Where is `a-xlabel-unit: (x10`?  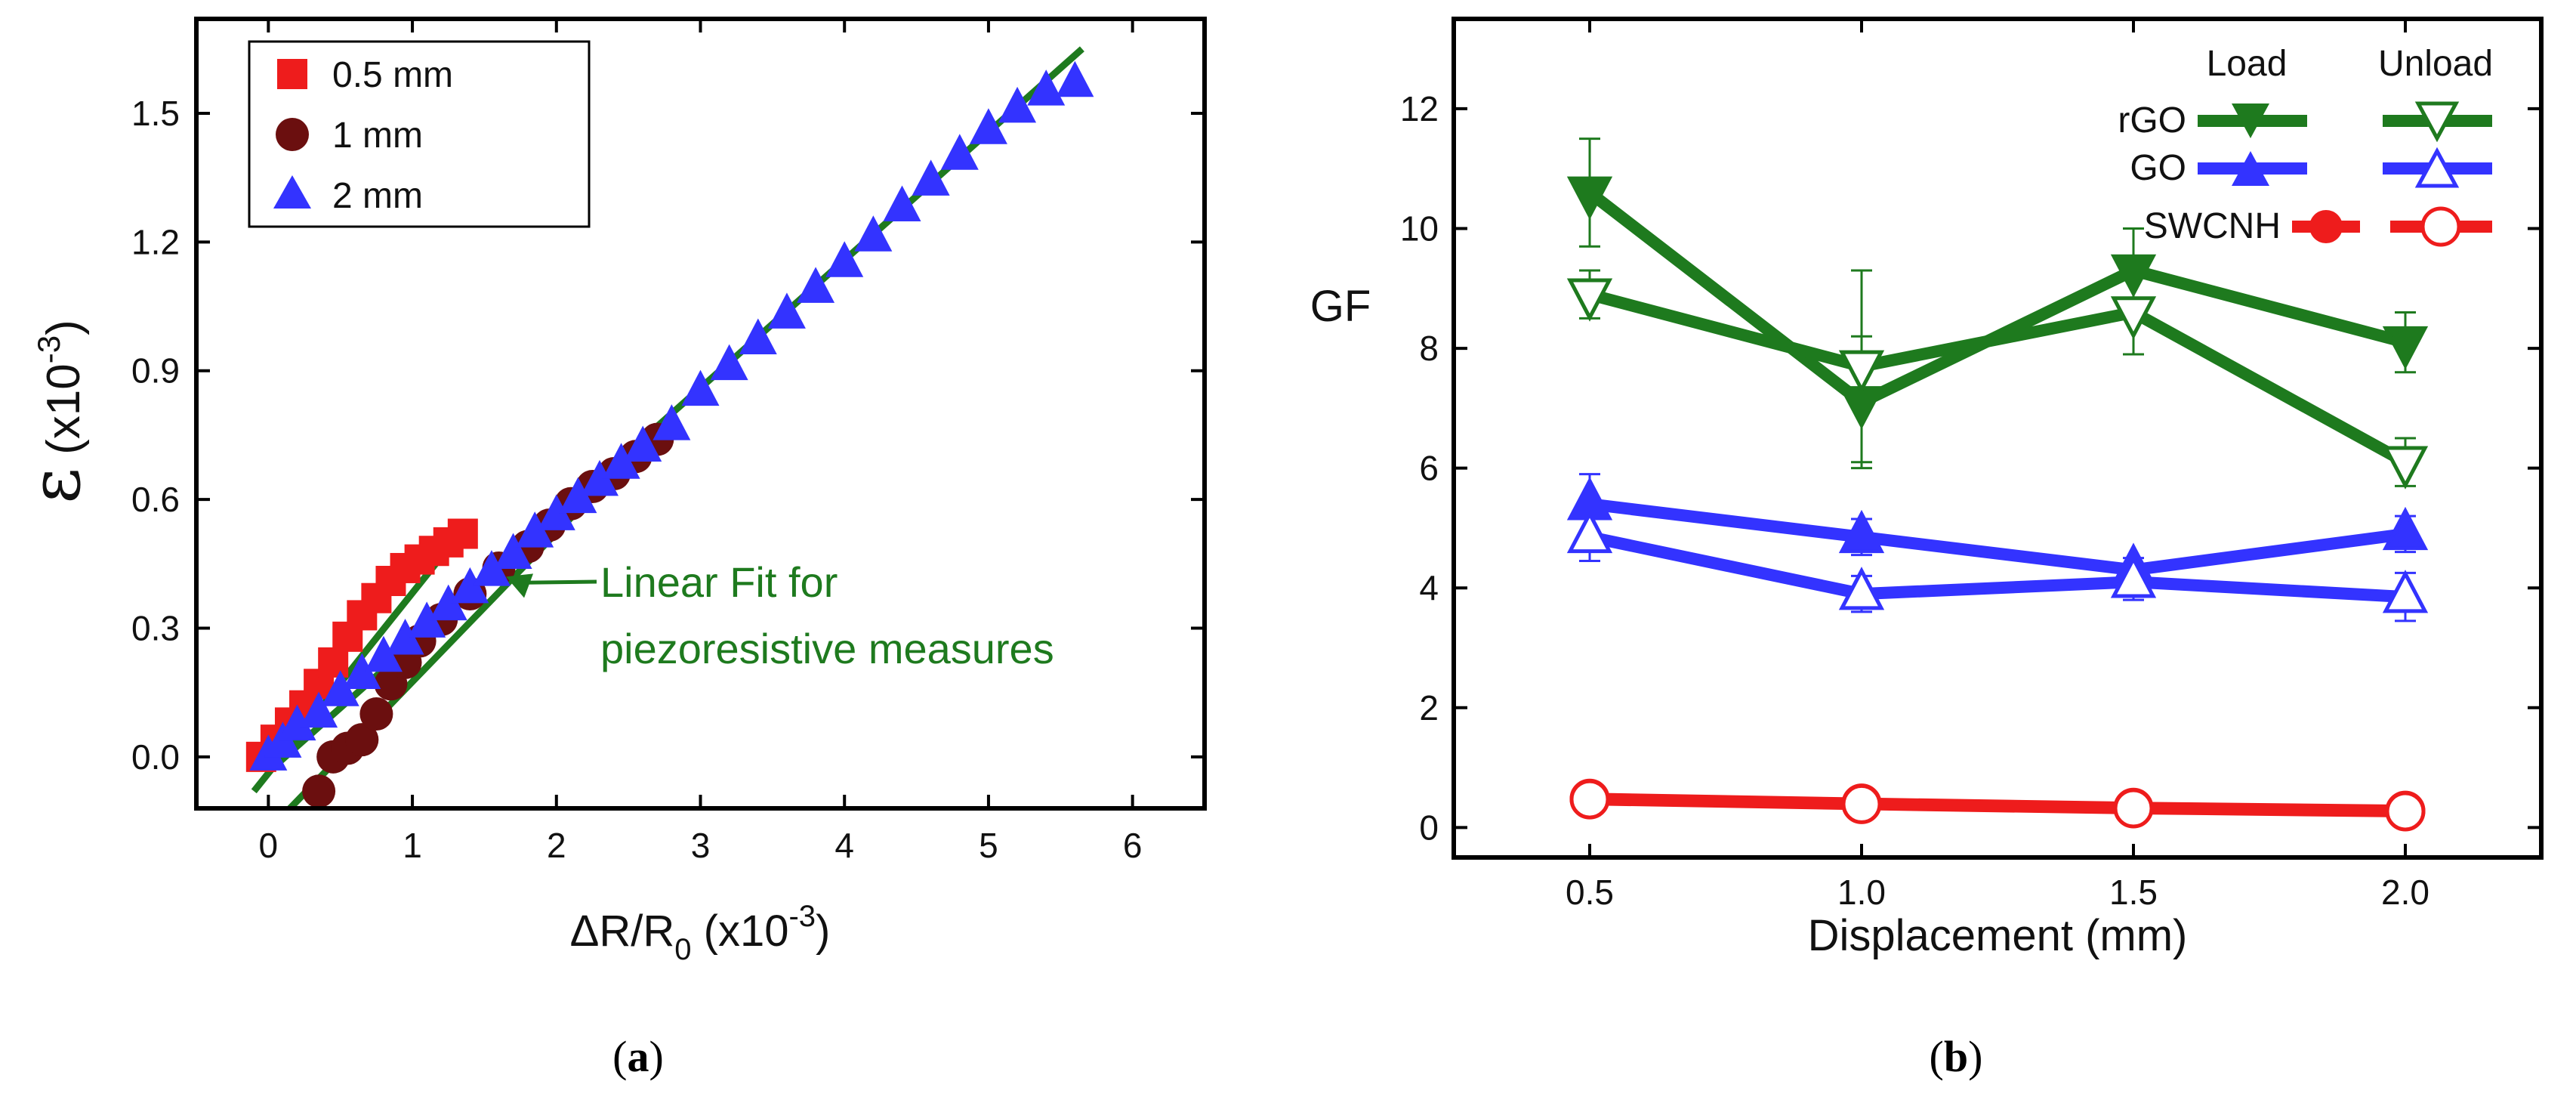 a-xlabel-unit: (x10 is located at coordinates (740, 931).